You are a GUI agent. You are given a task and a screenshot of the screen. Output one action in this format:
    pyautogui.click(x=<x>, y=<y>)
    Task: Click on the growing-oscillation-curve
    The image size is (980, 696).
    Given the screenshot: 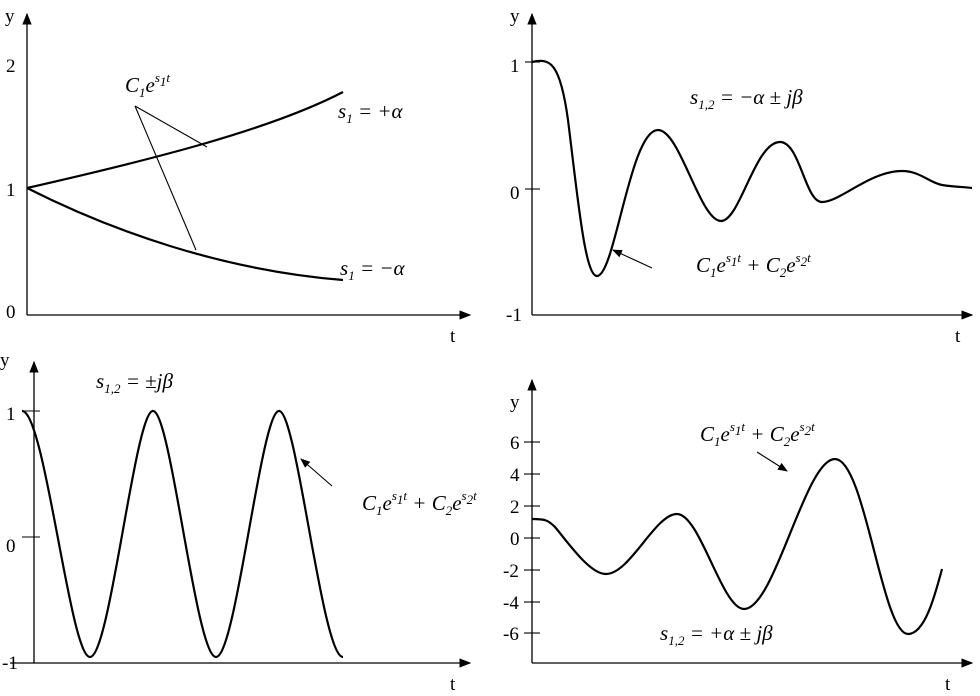 What is the action you would take?
    pyautogui.click(x=737, y=546)
    